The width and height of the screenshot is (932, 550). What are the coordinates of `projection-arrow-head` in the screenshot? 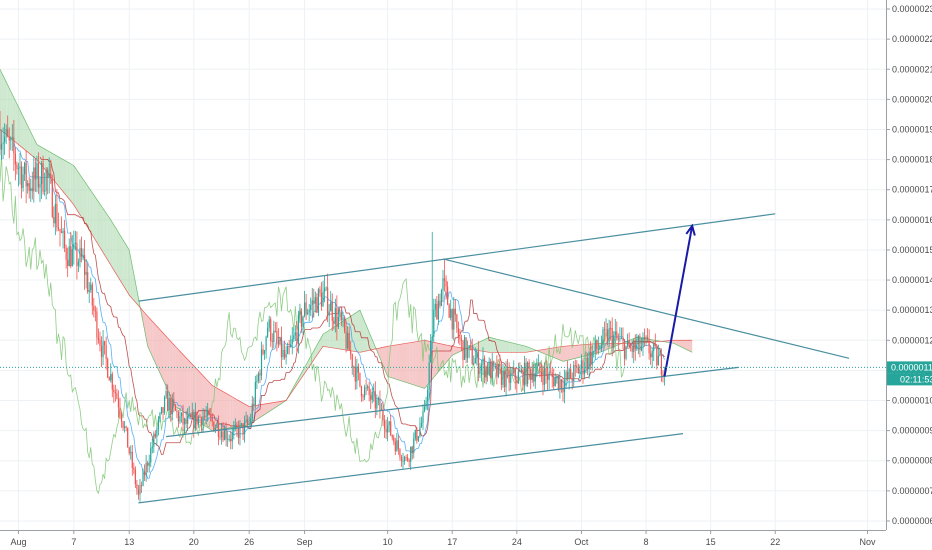 It's located at (690, 229).